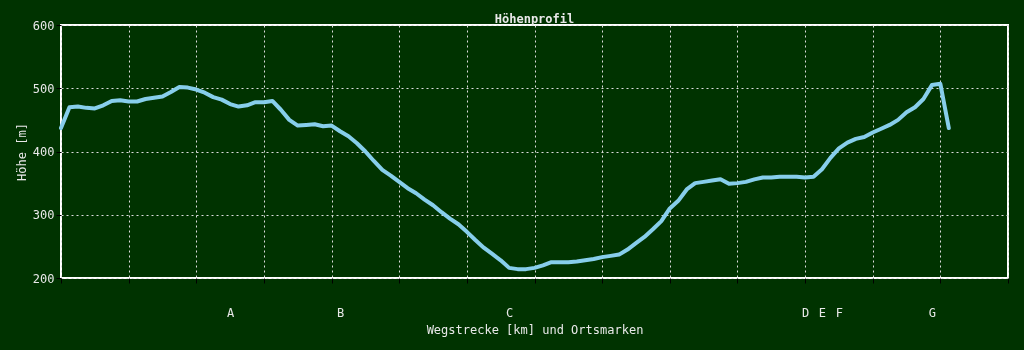  I want to click on y-tick-label: 400, so click(43, 152).